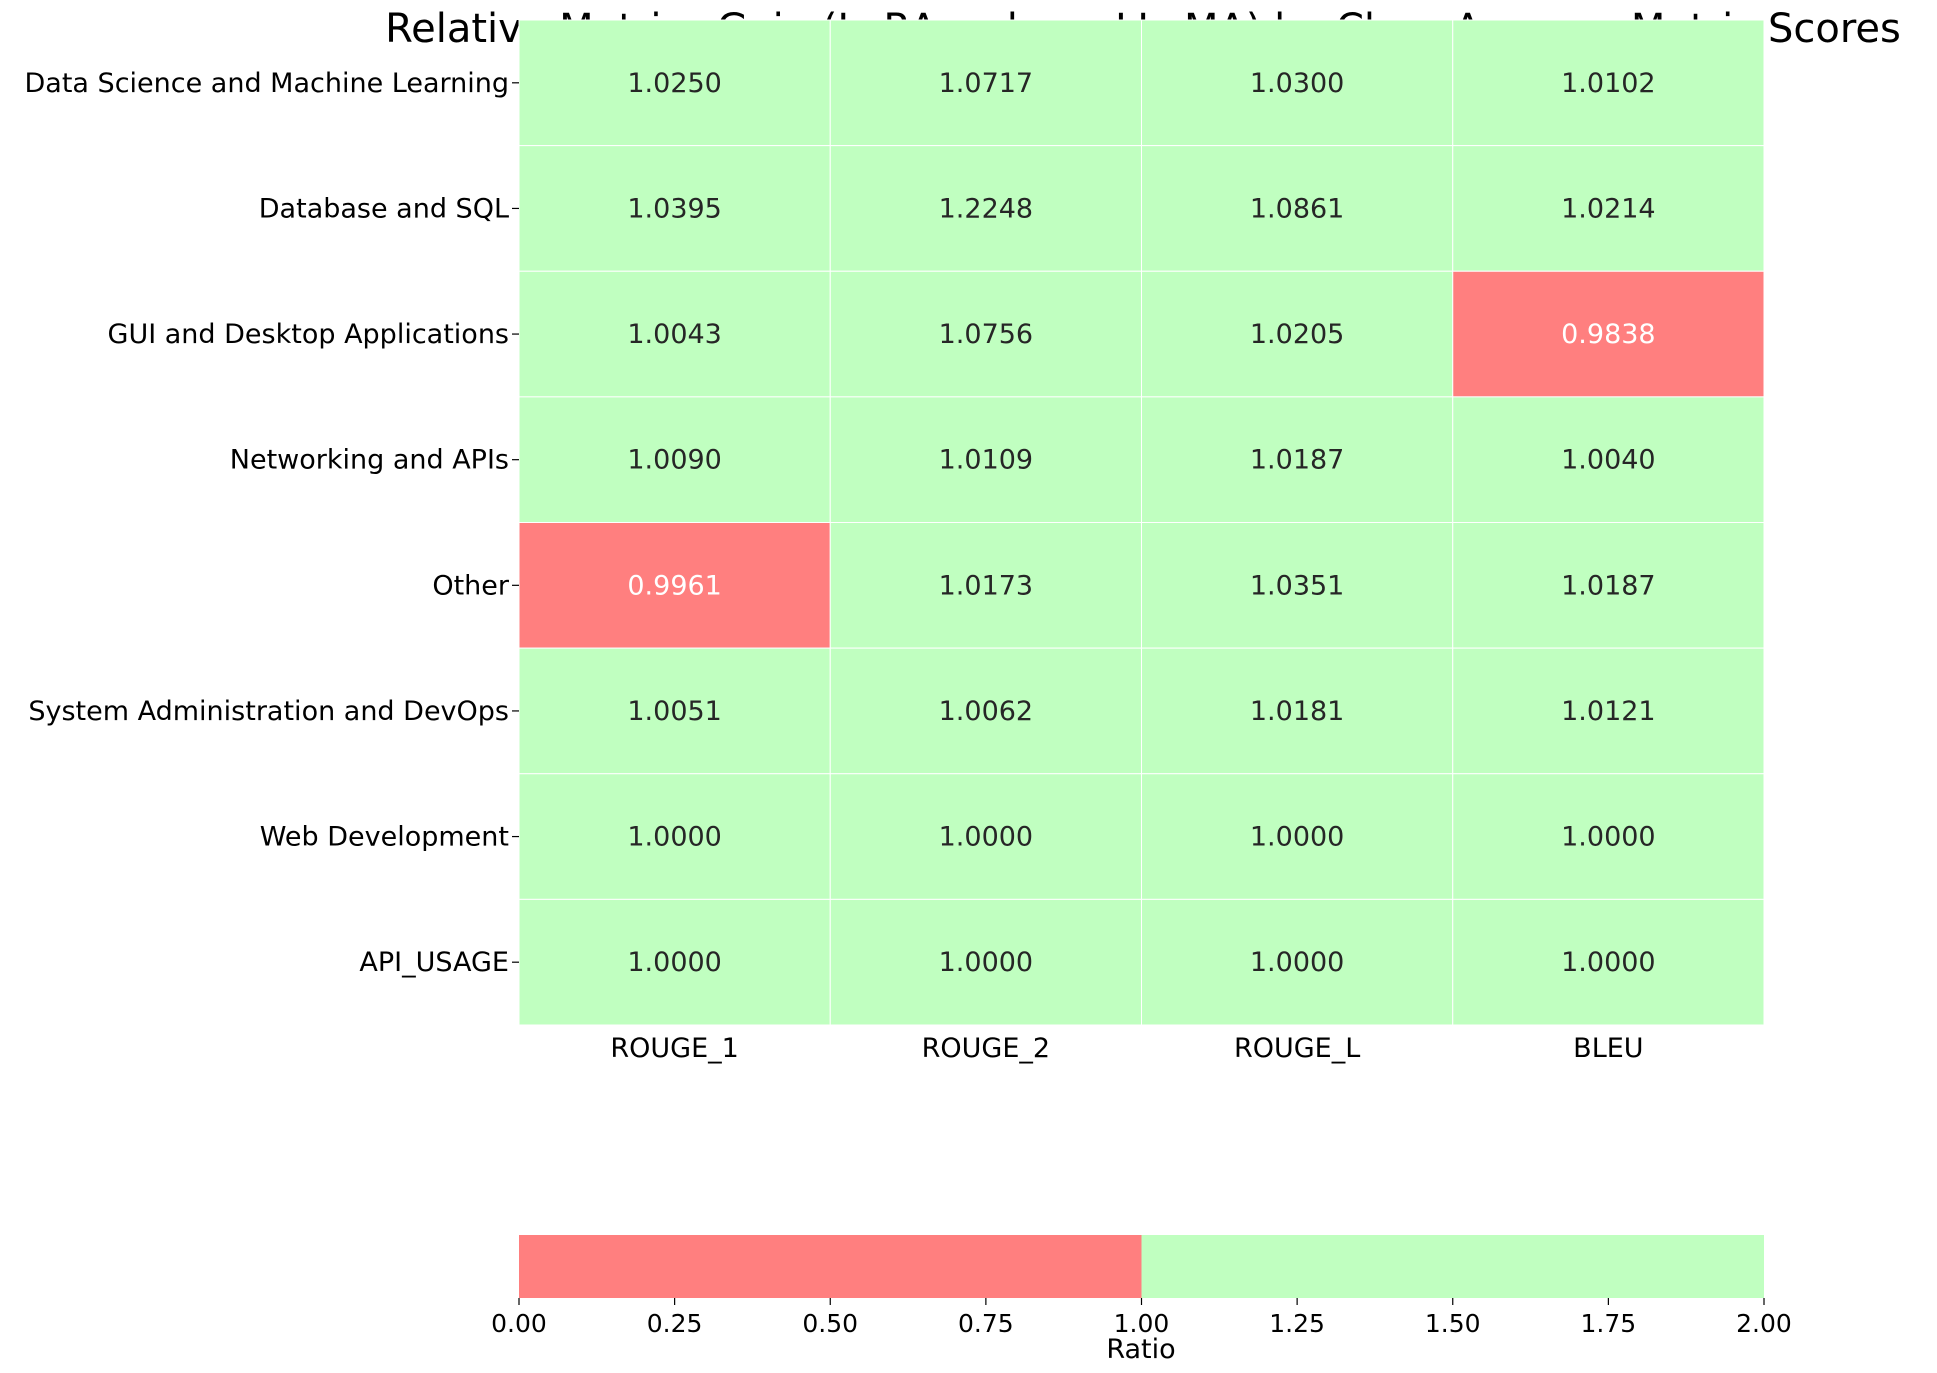  I want to click on cell-value-label: 1.0043, so click(674, 334).